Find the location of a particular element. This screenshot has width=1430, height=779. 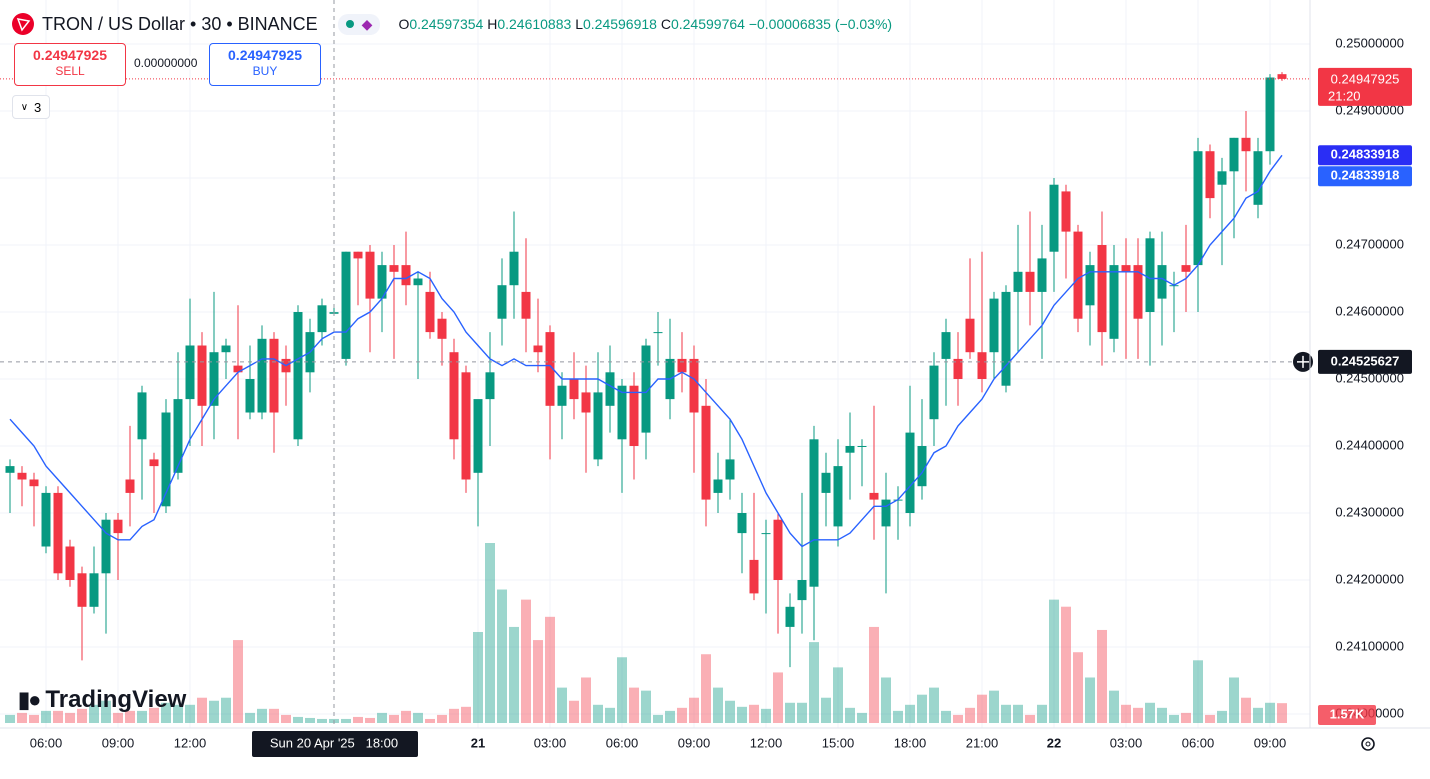

x-tick-label: 21:00 is located at coordinates (982, 742).